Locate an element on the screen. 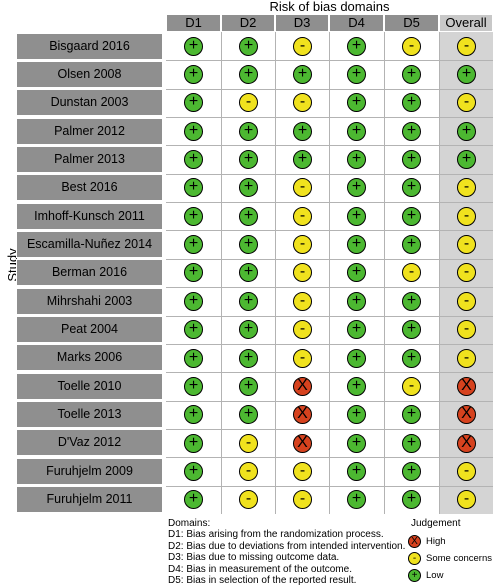  study-label: Mihrshahi 2003 is located at coordinates (89, 301).